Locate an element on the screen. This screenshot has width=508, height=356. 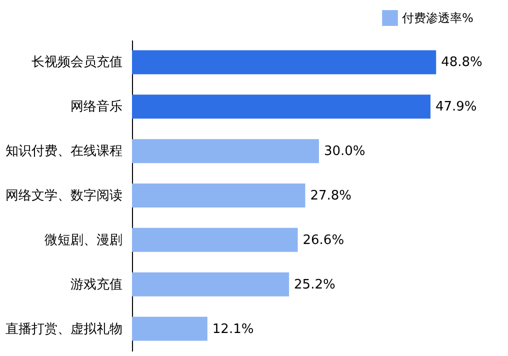
y-tick-label: 长视频会员充值 is located at coordinates (77, 62).